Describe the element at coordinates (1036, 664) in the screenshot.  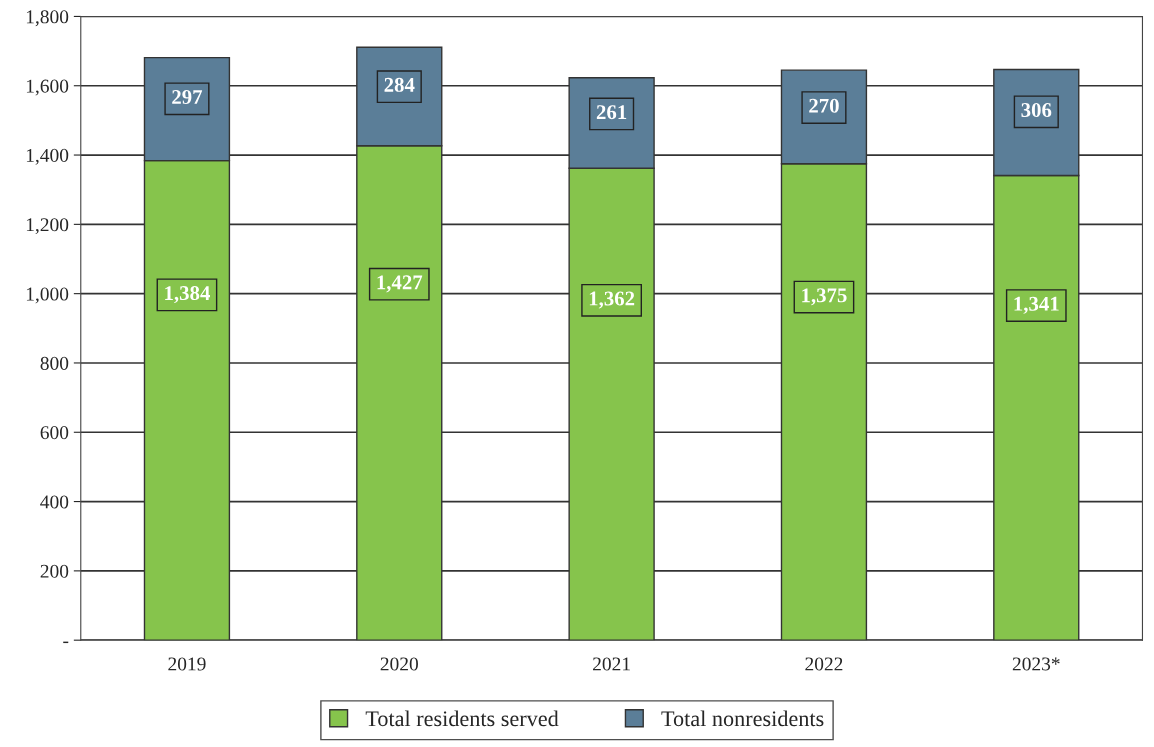
I see `x-tick-label: 2023*` at that location.